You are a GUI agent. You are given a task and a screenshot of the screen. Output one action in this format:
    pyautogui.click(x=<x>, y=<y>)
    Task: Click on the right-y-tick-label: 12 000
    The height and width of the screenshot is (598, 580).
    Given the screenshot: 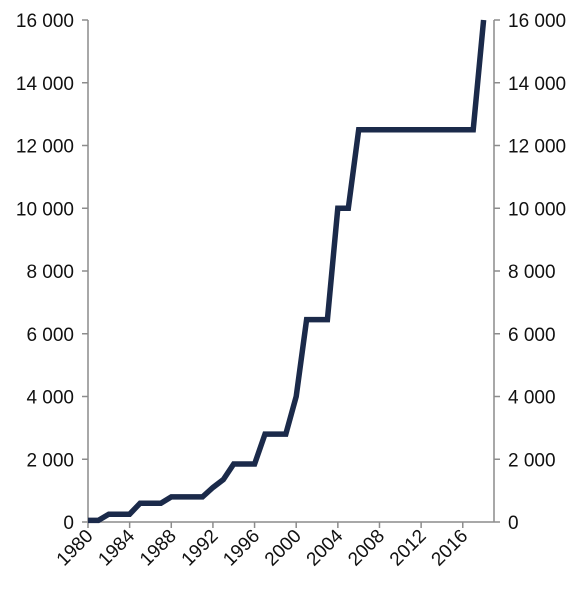 What is the action you would take?
    pyautogui.click(x=537, y=147)
    